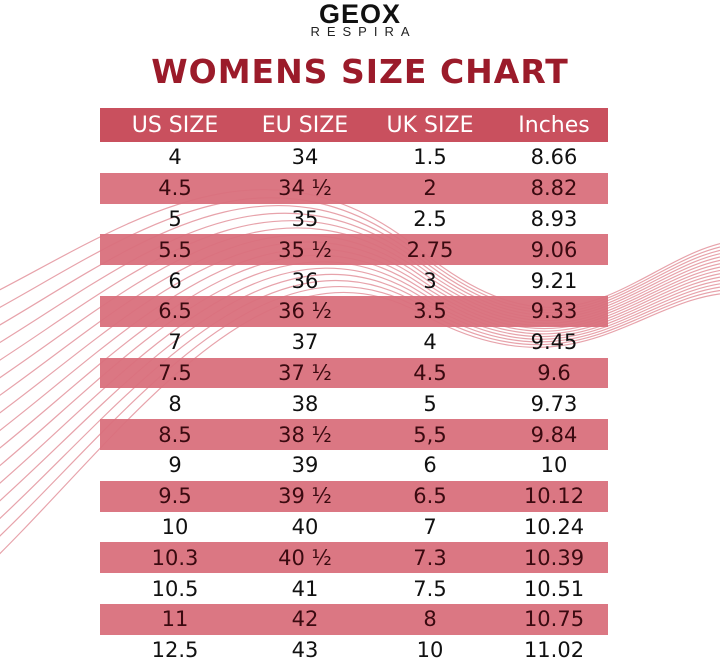  I want to click on table-cell: 42, so click(305, 619).